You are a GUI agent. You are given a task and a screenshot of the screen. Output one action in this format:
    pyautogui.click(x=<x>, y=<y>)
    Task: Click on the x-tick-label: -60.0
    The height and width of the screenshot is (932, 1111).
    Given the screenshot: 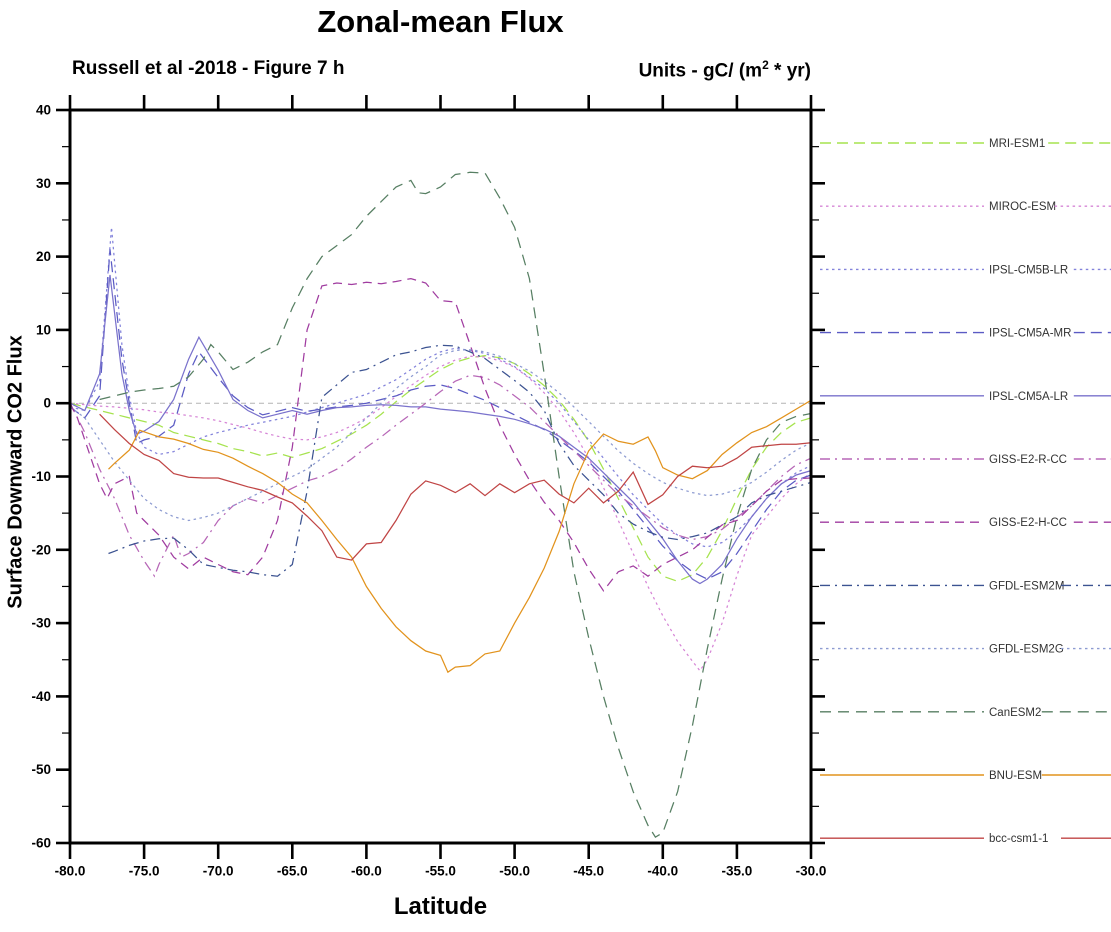 What is the action you would take?
    pyautogui.click(x=366, y=871)
    